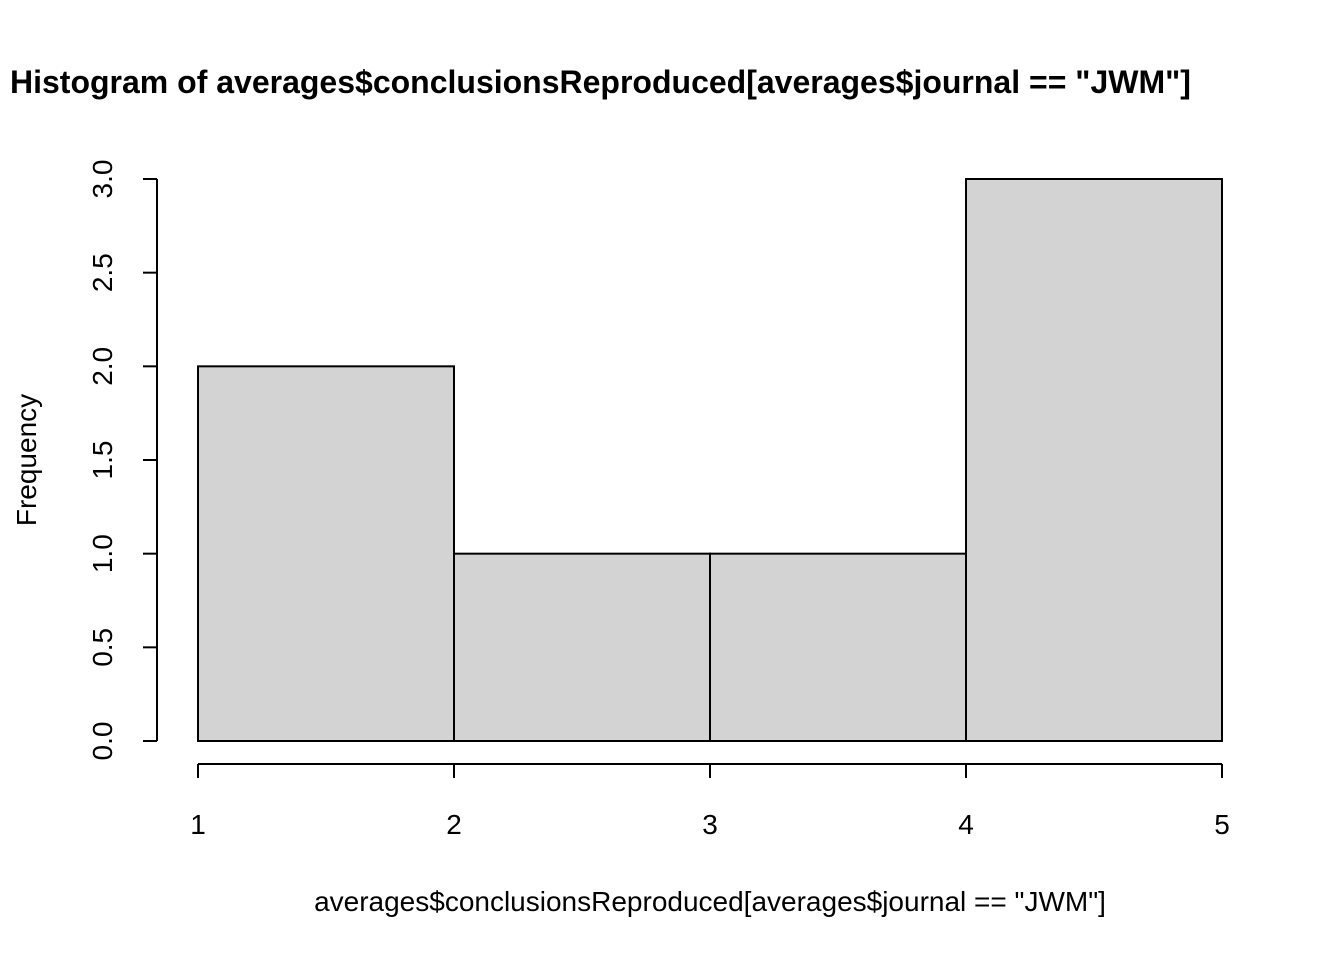 The height and width of the screenshot is (960, 1344). I want to click on y-tick-label-5: 2.5, so click(102, 272).